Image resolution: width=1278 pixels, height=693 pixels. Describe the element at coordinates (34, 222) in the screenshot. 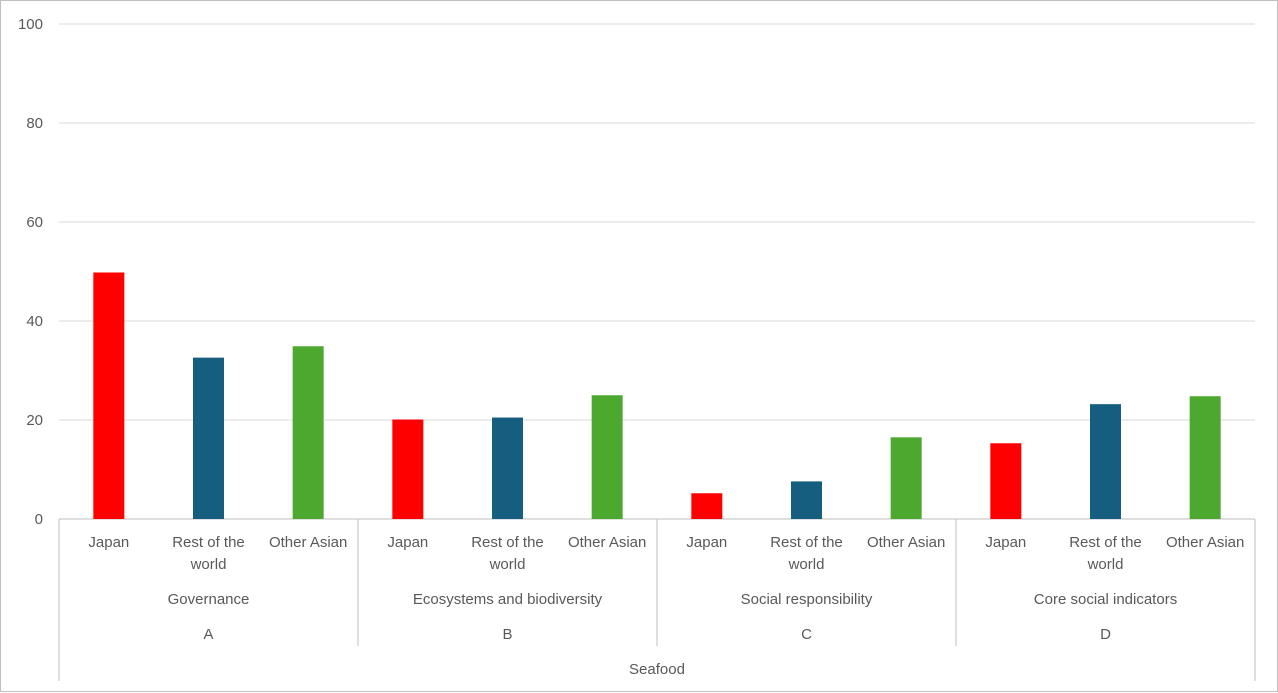

I see `y-tick-label: 60` at that location.